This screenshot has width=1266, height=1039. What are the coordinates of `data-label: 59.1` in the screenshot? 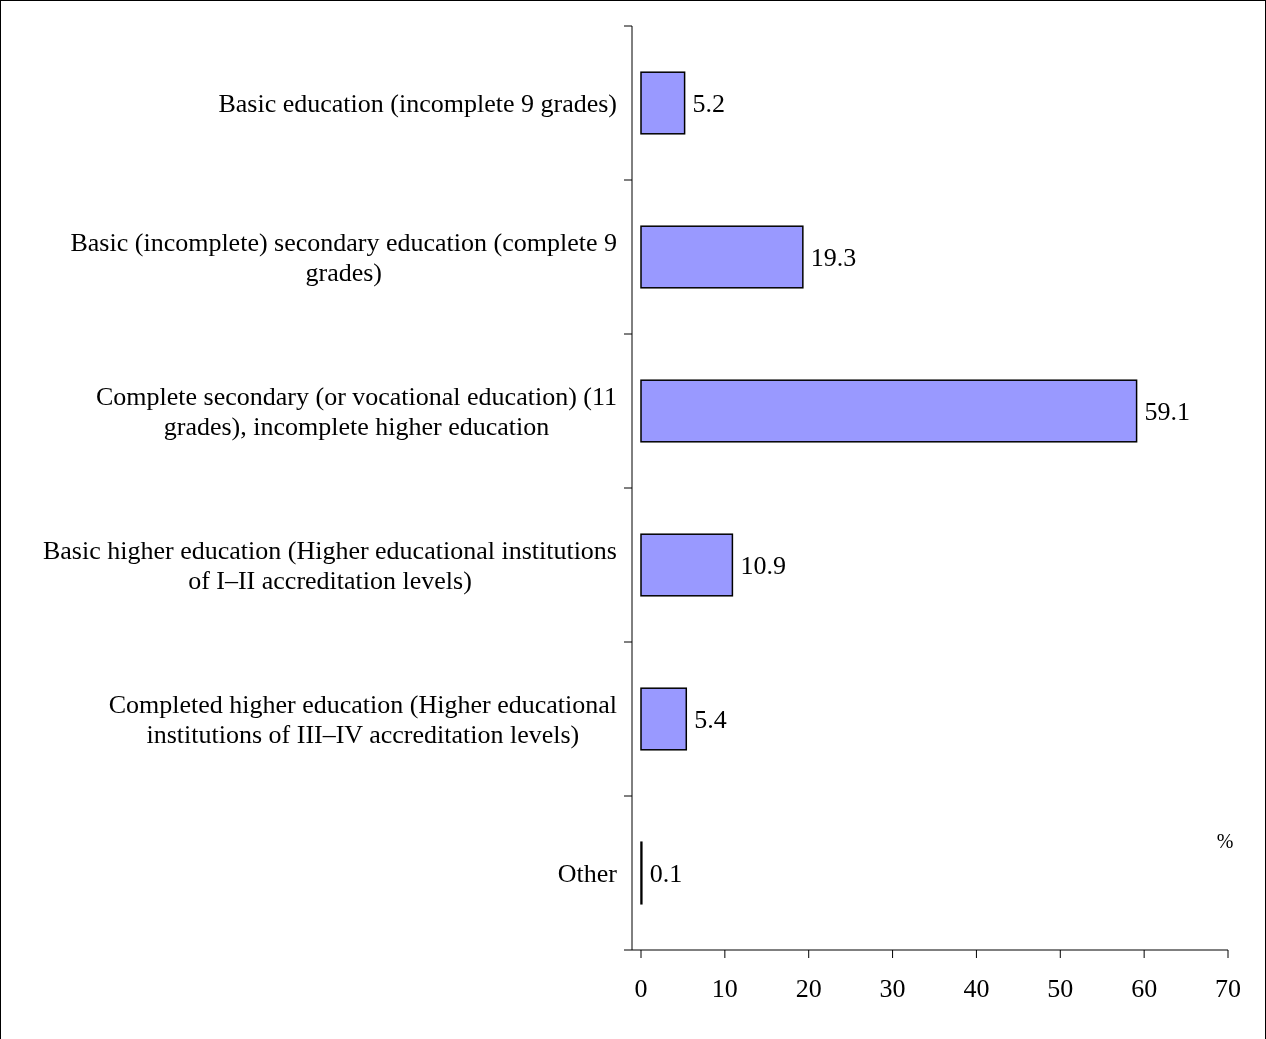 It's located at (1167, 412).